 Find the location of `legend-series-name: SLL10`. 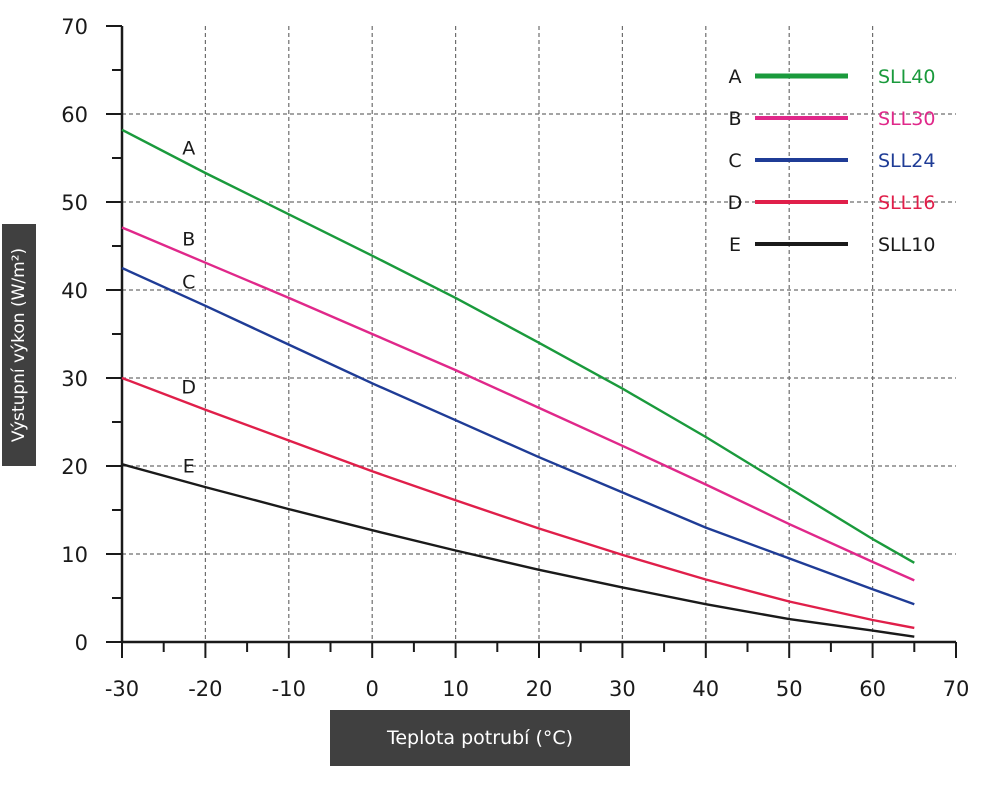

legend-series-name: SLL10 is located at coordinates (906, 245).